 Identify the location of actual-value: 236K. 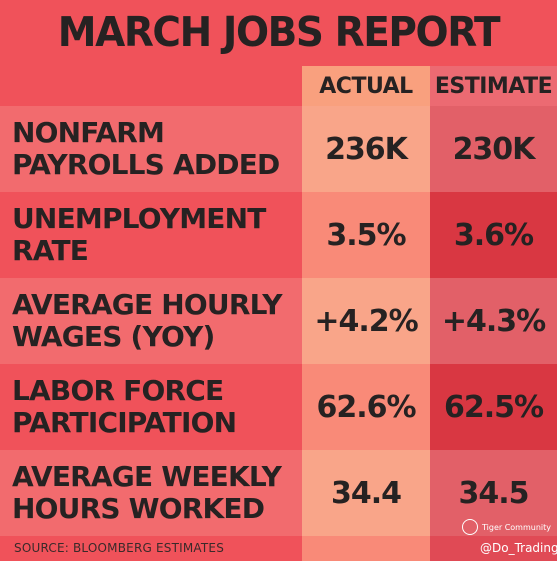
(366, 149).